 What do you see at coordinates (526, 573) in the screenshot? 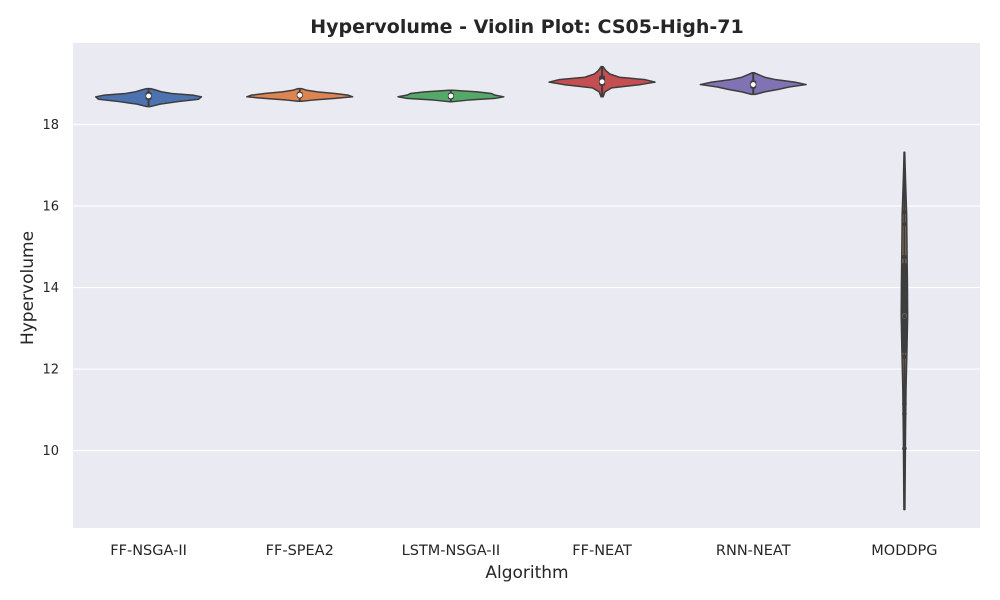
I see `x-axis-label: Algorithm` at bounding box center [526, 573].